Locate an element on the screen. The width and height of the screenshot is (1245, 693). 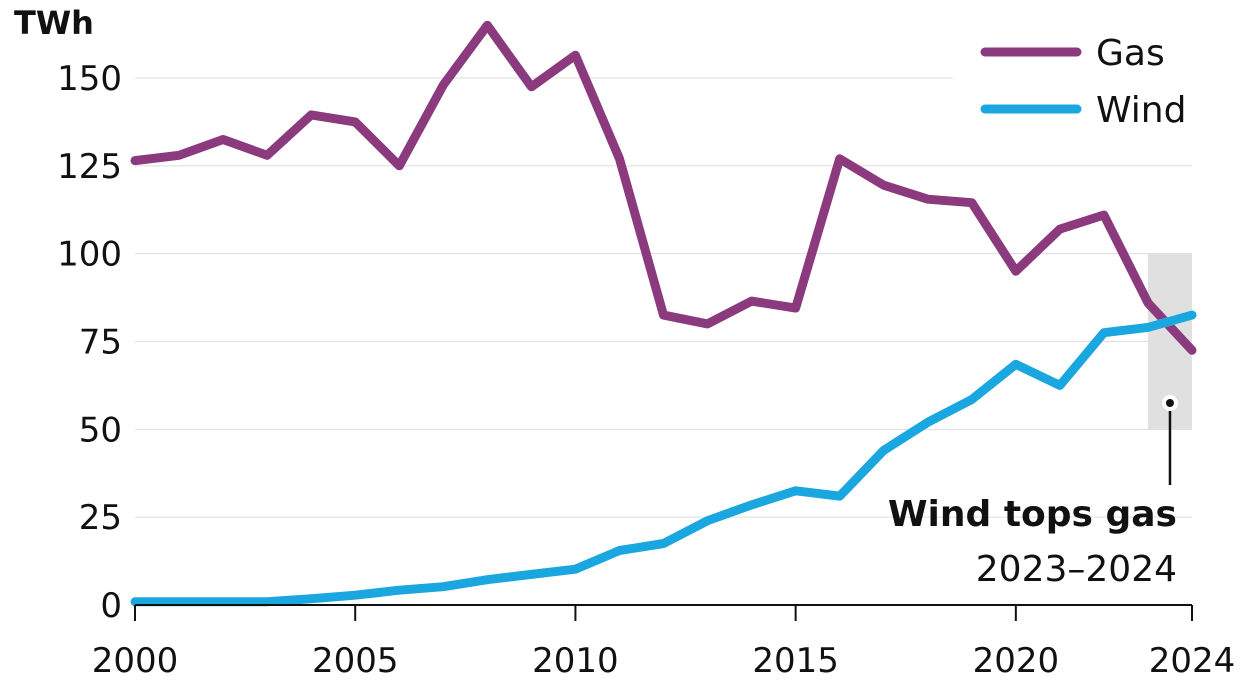
x-tick-label: 2000 is located at coordinates (135, 661).